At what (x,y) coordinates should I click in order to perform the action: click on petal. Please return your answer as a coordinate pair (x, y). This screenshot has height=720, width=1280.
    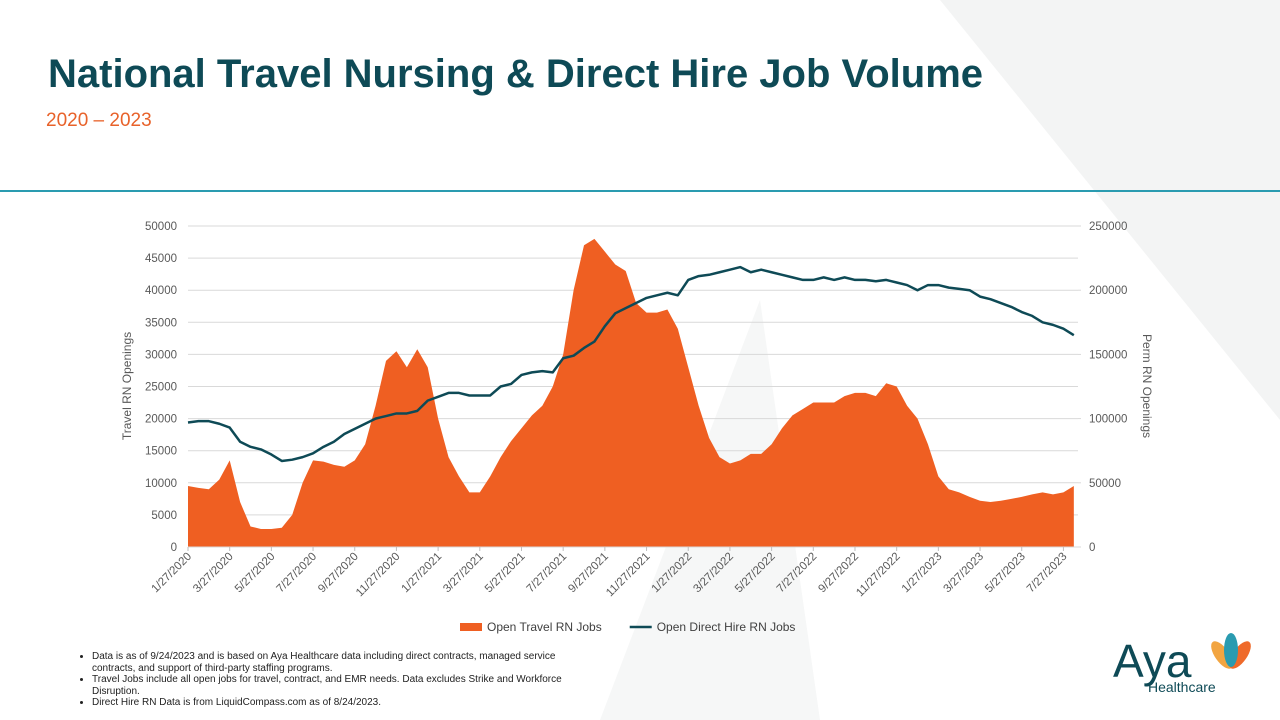
    Looking at the image, I should click on (1231, 650).